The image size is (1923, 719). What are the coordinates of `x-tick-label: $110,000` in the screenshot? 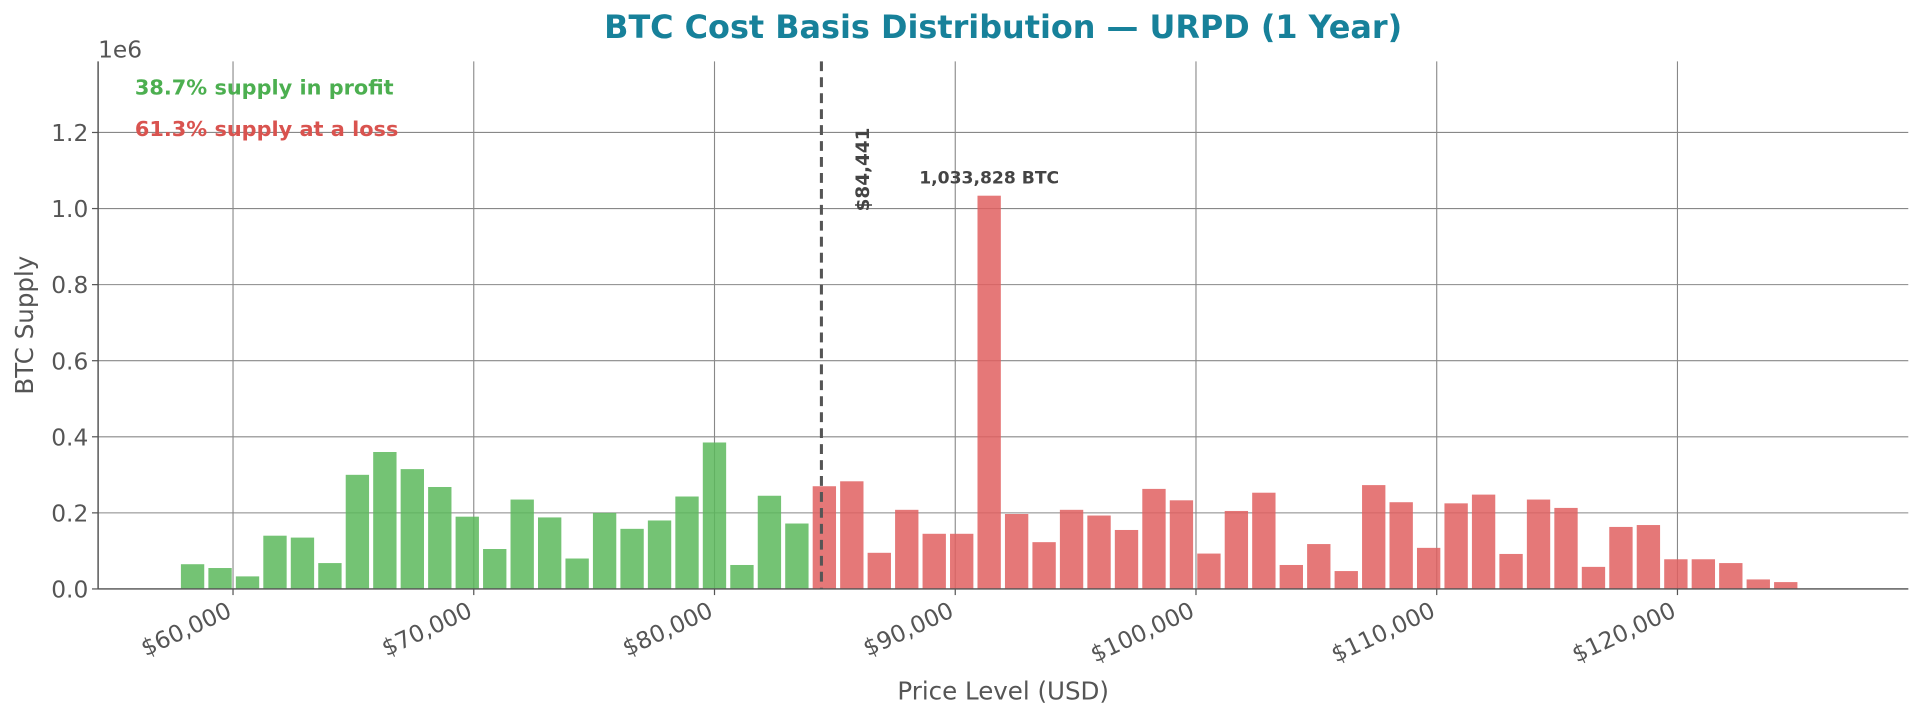 It's located at (1383, 632).